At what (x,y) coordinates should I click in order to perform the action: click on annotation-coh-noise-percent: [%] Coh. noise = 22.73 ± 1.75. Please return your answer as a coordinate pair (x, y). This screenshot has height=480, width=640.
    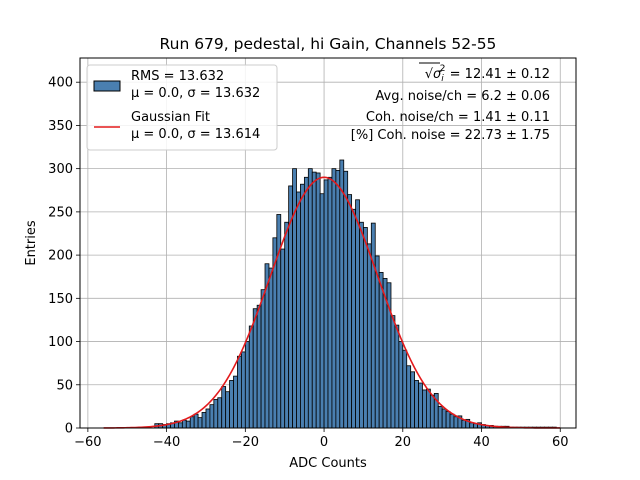
    Looking at the image, I should click on (450, 135).